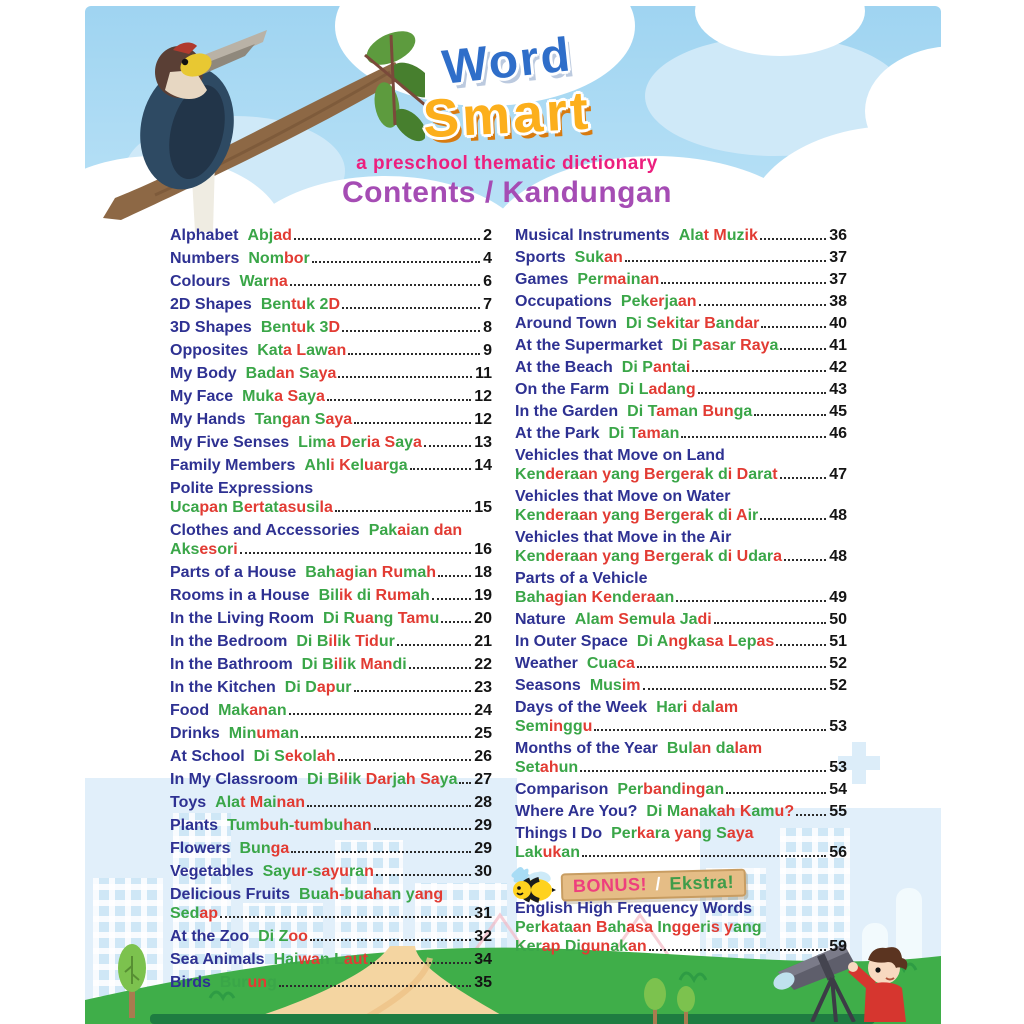 This screenshot has width=1024, height=1024. I want to click on toc-title-english: In the Bedroom, so click(229, 641).